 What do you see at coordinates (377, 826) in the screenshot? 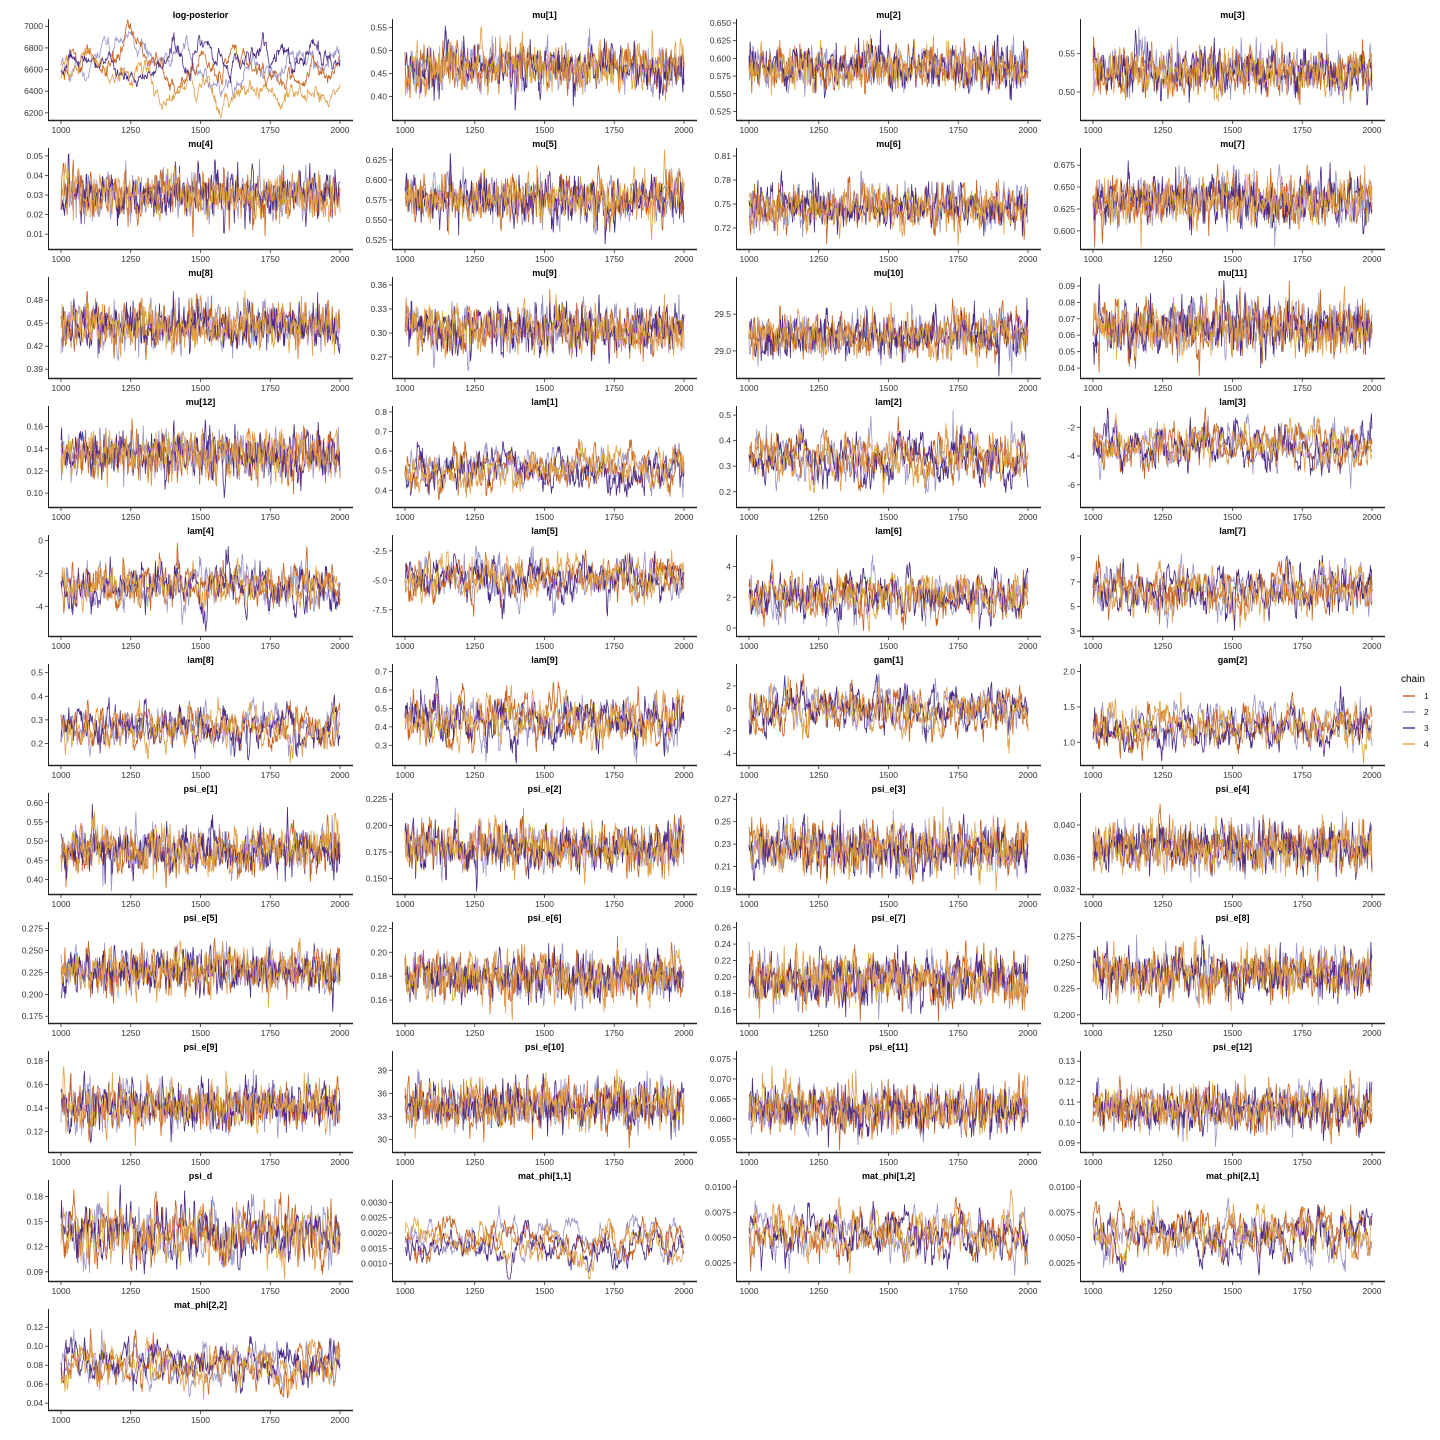
I see `y-tick-label: 0.200` at bounding box center [377, 826].